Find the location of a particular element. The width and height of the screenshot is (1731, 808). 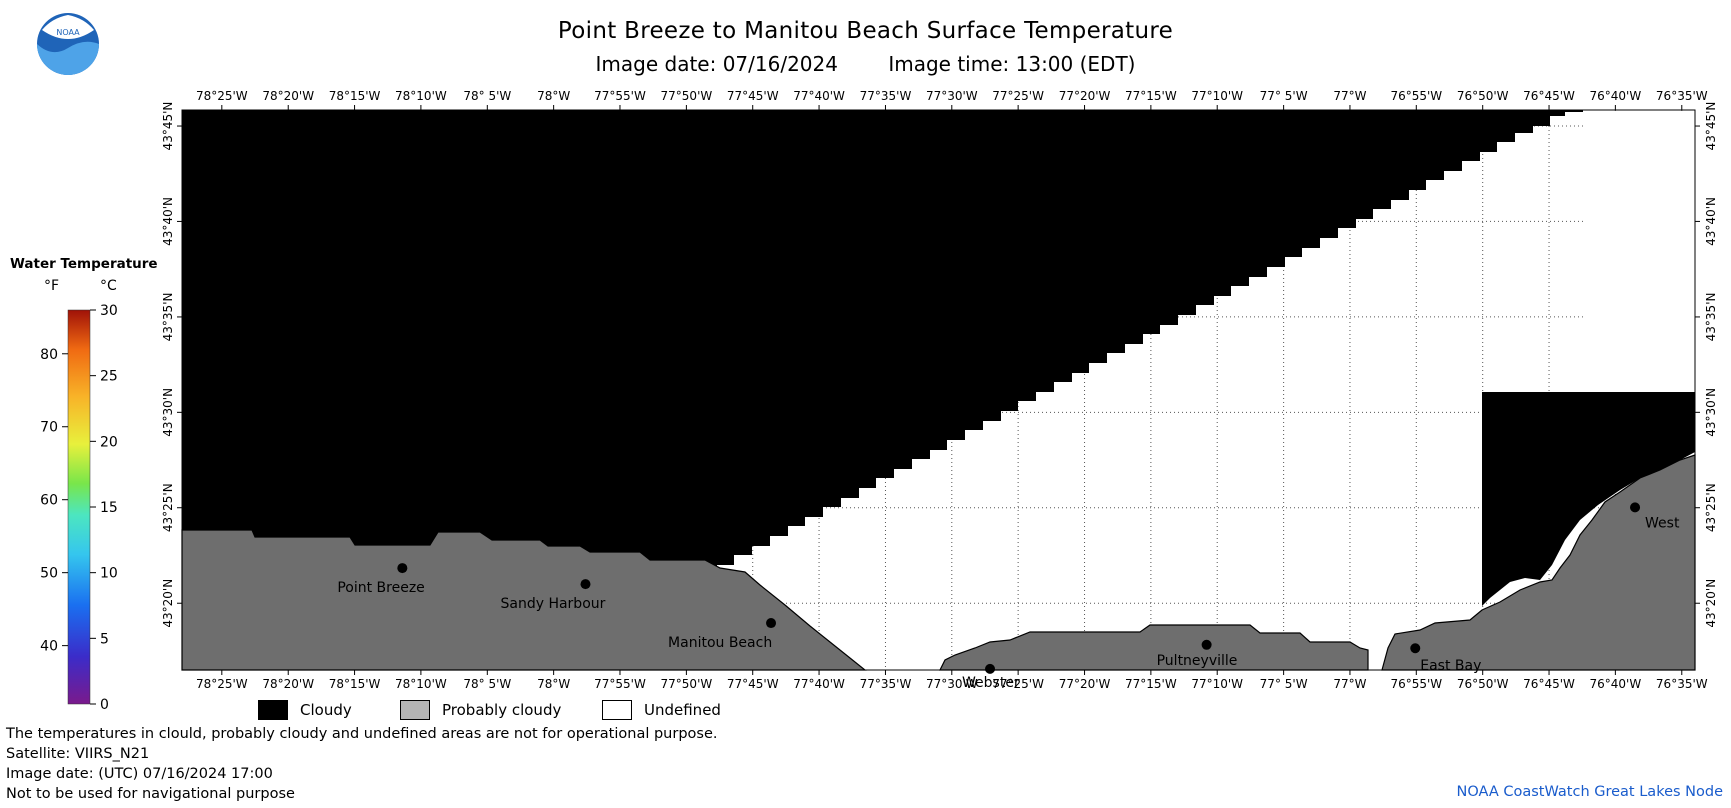

legend-item-undefined: Undefined is located at coordinates (661, 710).